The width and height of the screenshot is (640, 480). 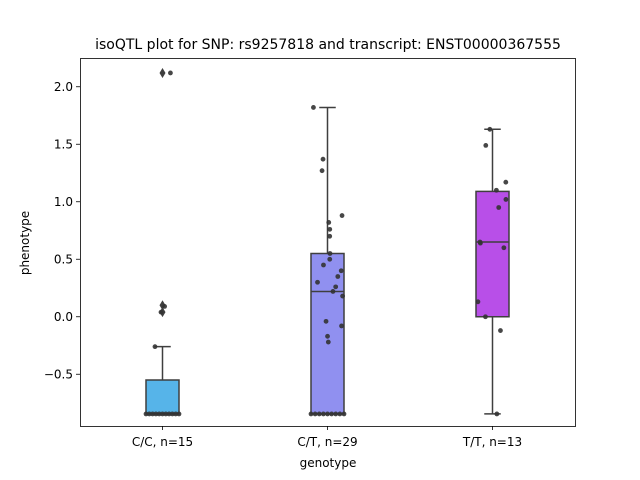 What do you see at coordinates (63, 144) in the screenshot?
I see `y-tick-label: 1.5` at bounding box center [63, 144].